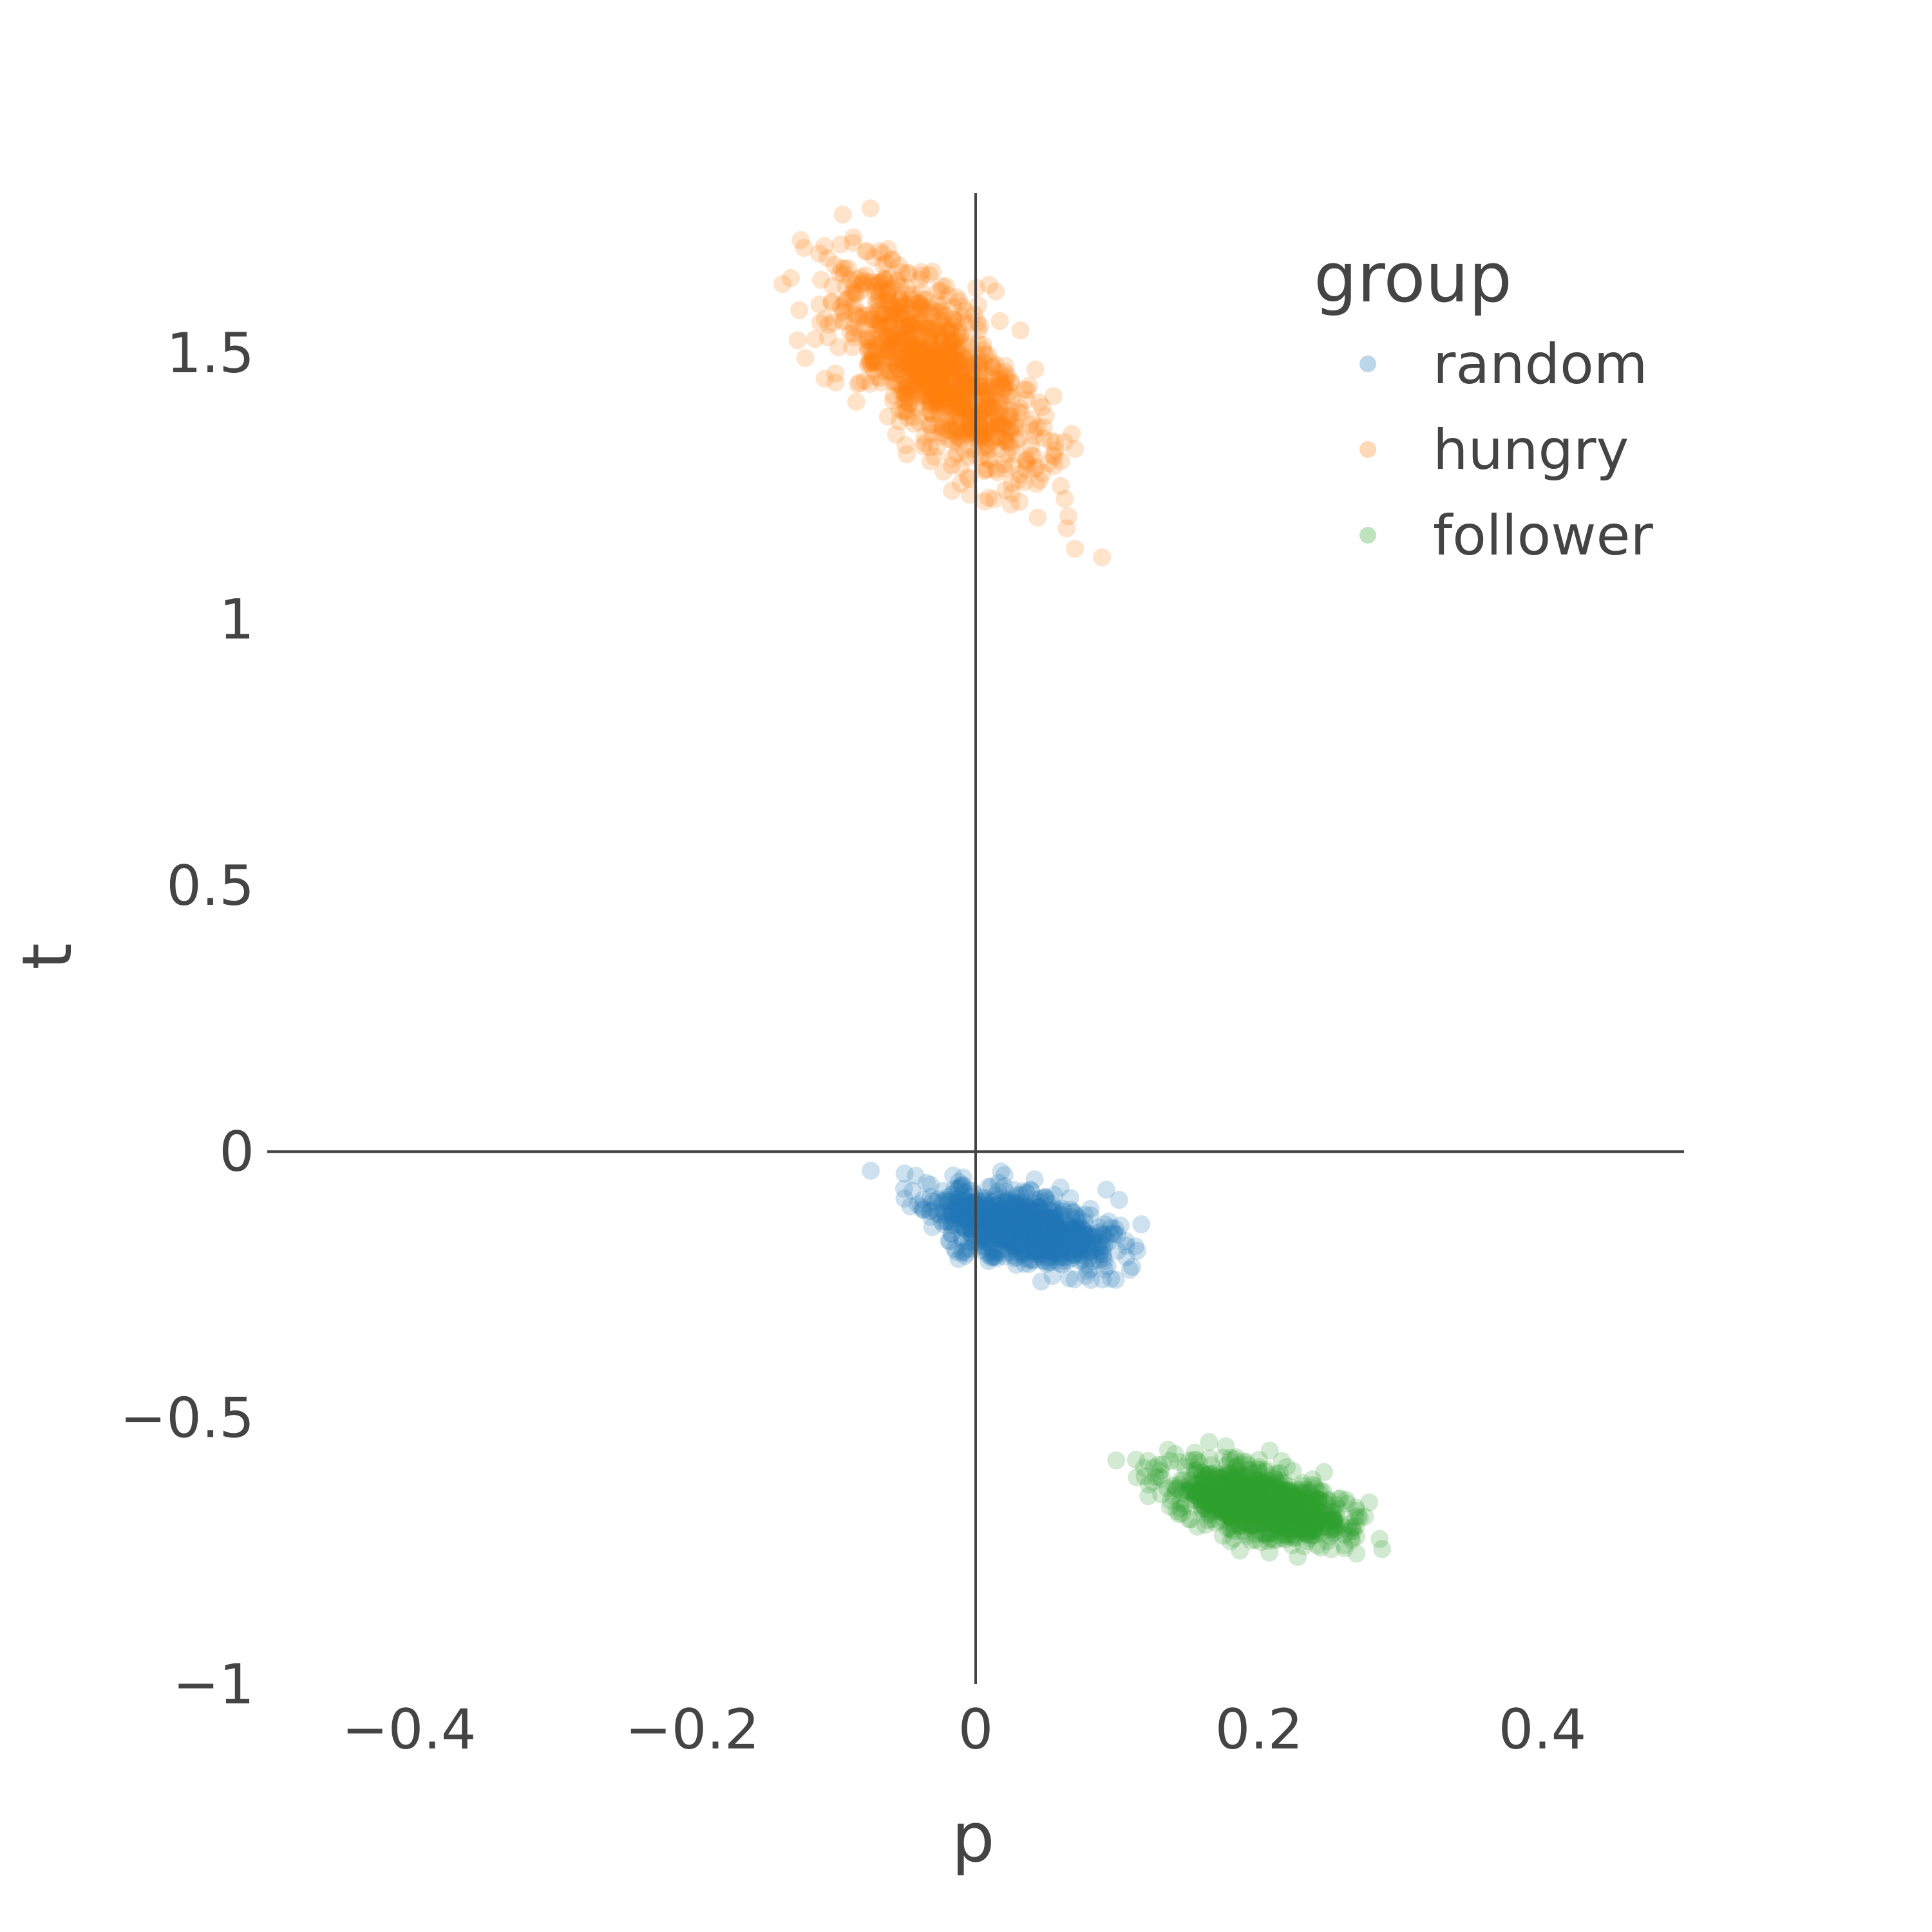  Describe the element at coordinates (1504, 365) in the screenshot. I see `legend-item-random: random` at that location.